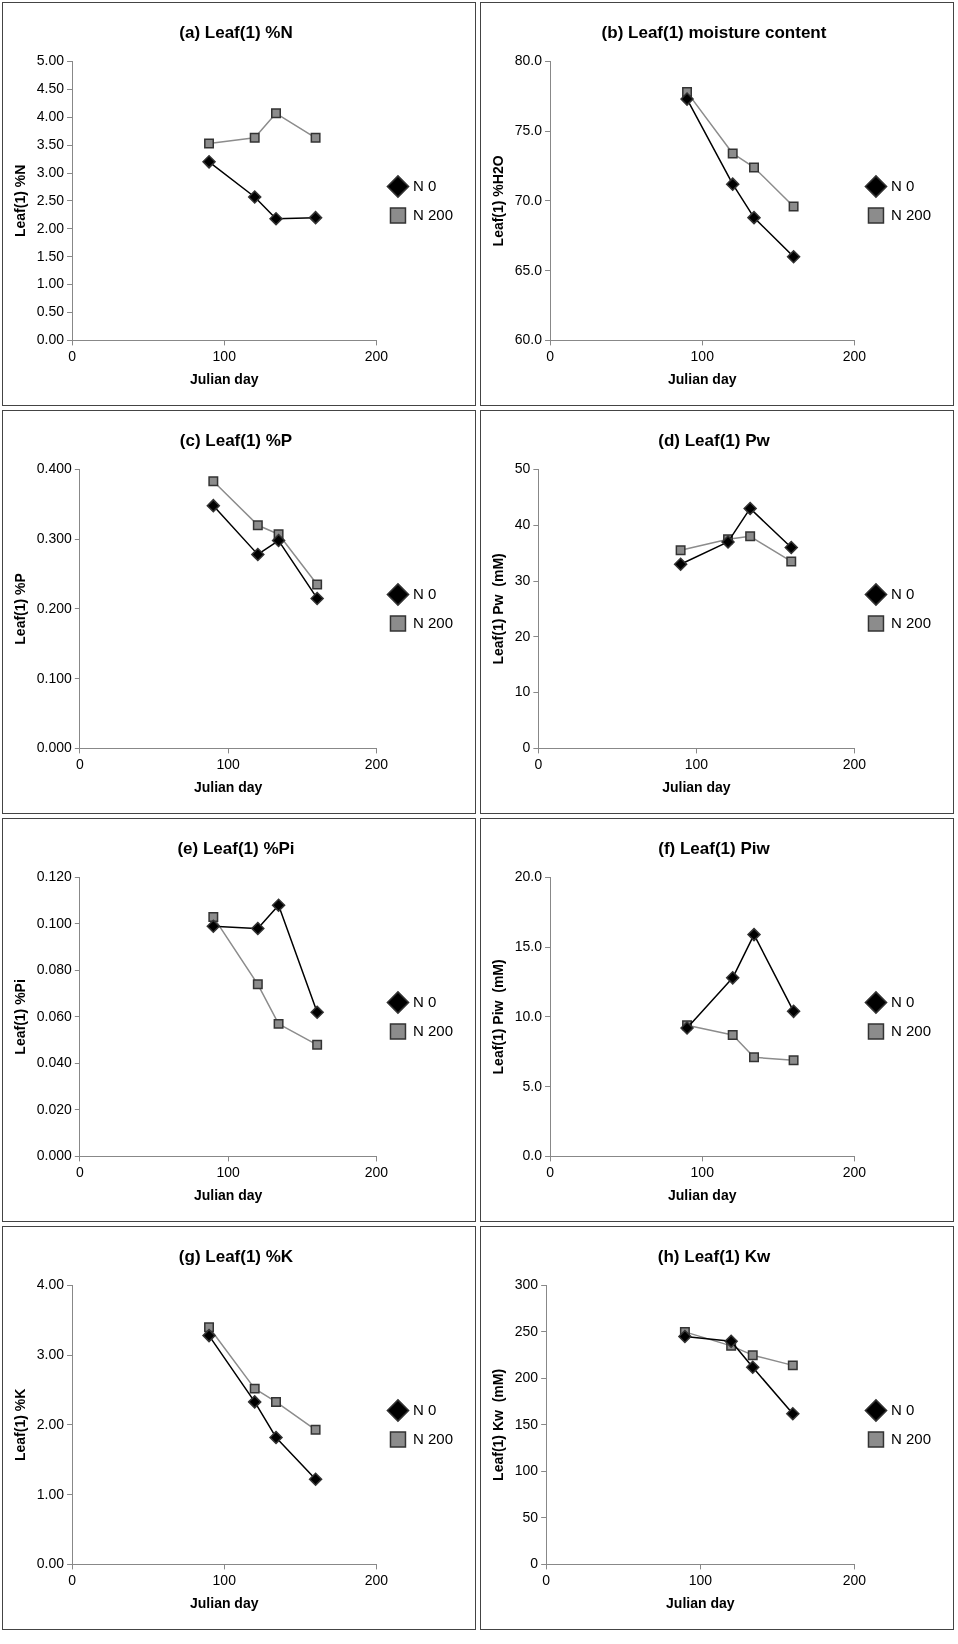 This screenshot has height=1644, width=958. I want to click on y-tick-label: 0.400, so click(54, 468).